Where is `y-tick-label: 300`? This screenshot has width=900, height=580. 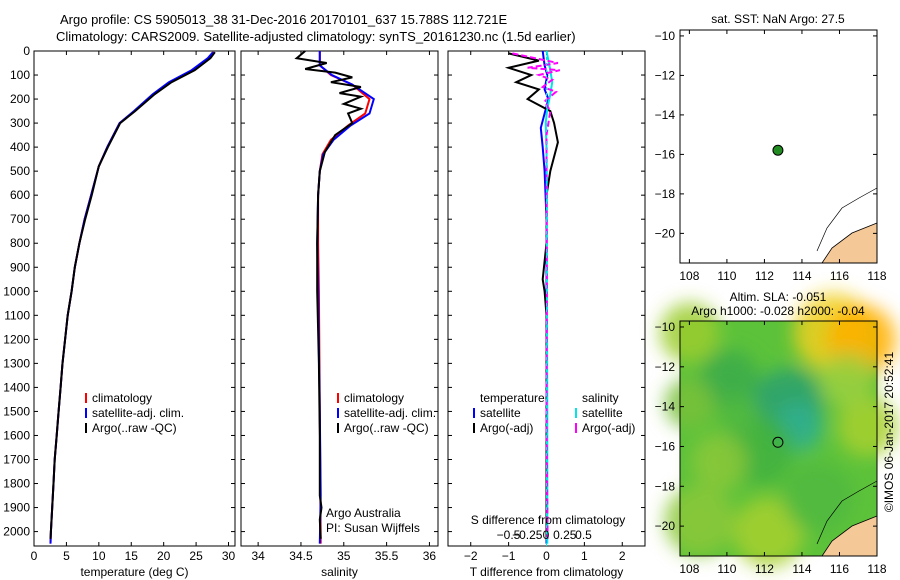 y-tick-label: 300 is located at coordinates (20, 123).